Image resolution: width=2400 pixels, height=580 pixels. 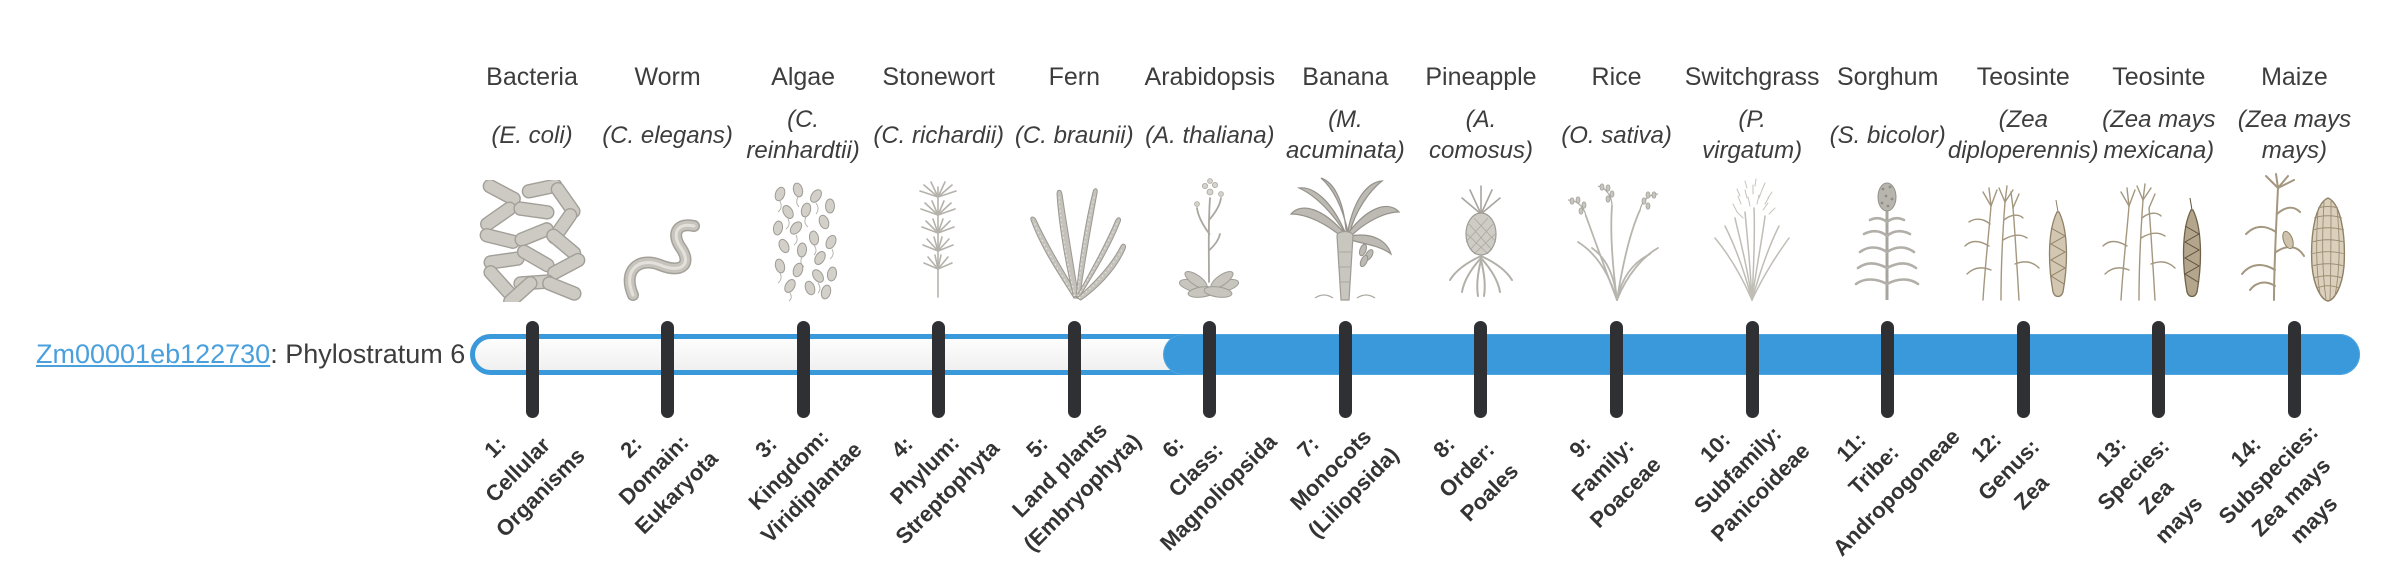 What do you see at coordinates (1616, 135) in the screenshot?
I see `organism-species-name: (O. sativa)` at bounding box center [1616, 135].